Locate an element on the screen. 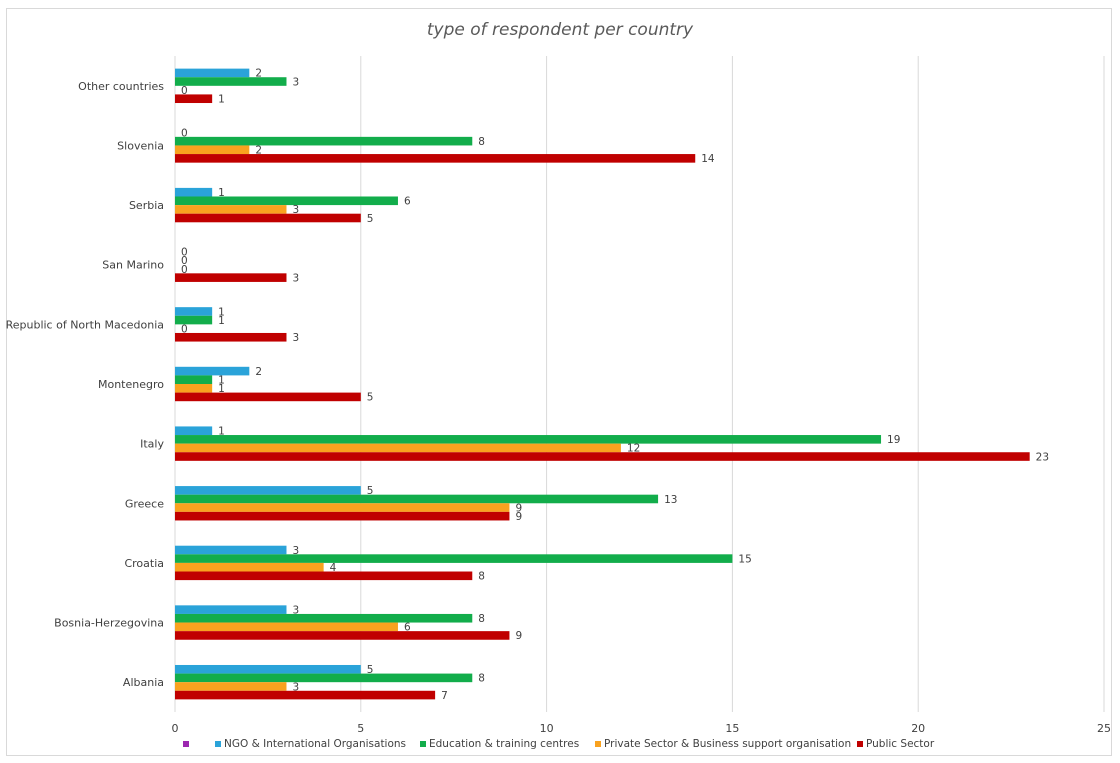 This screenshot has height=763, width=1120. x-tick-label: 5 is located at coordinates (360, 728).